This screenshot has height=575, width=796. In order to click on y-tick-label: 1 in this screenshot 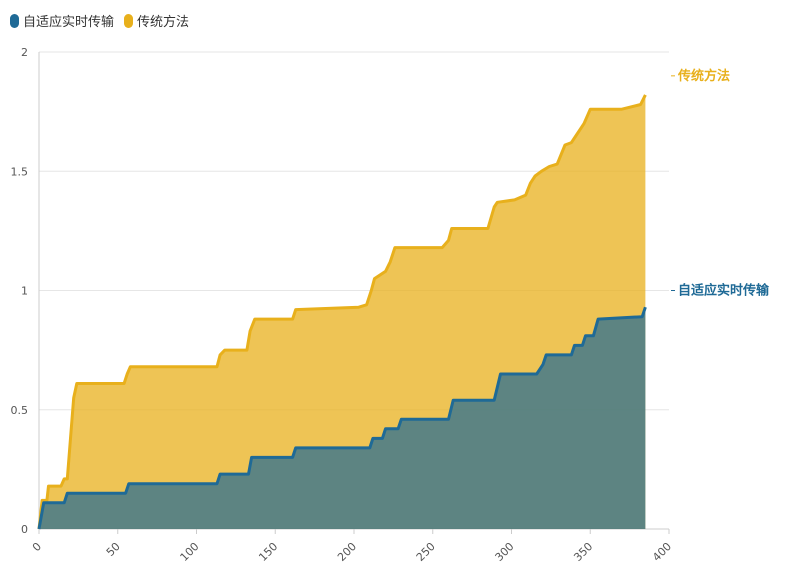, I will do `click(24, 291)`.